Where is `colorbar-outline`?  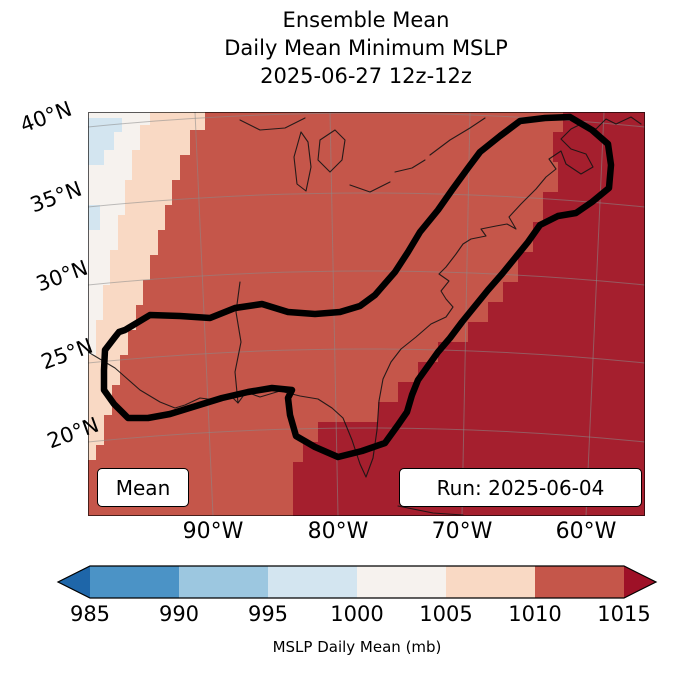 colorbar-outline is located at coordinates (357, 582).